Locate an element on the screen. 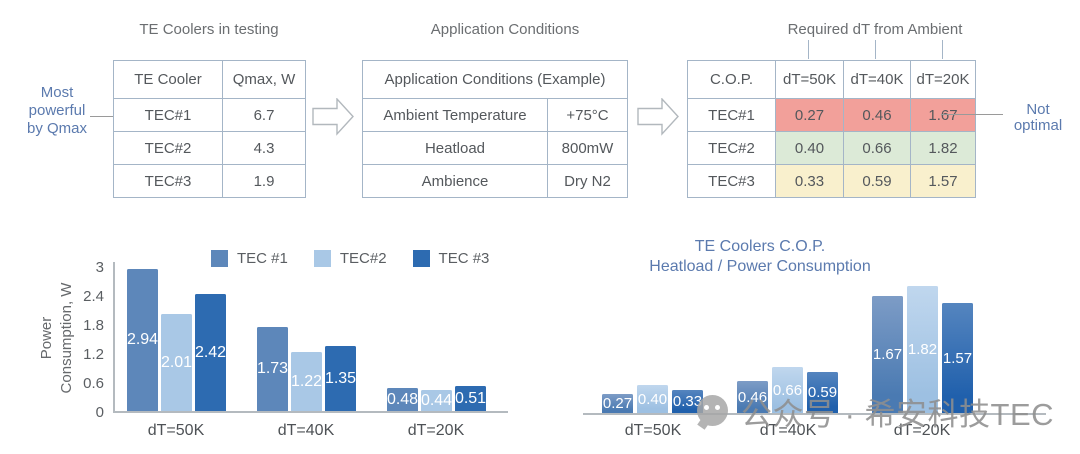 Image resolution: width=1080 pixels, height=454 pixels. bar-value-label: 0.40 is located at coordinates (652, 399).